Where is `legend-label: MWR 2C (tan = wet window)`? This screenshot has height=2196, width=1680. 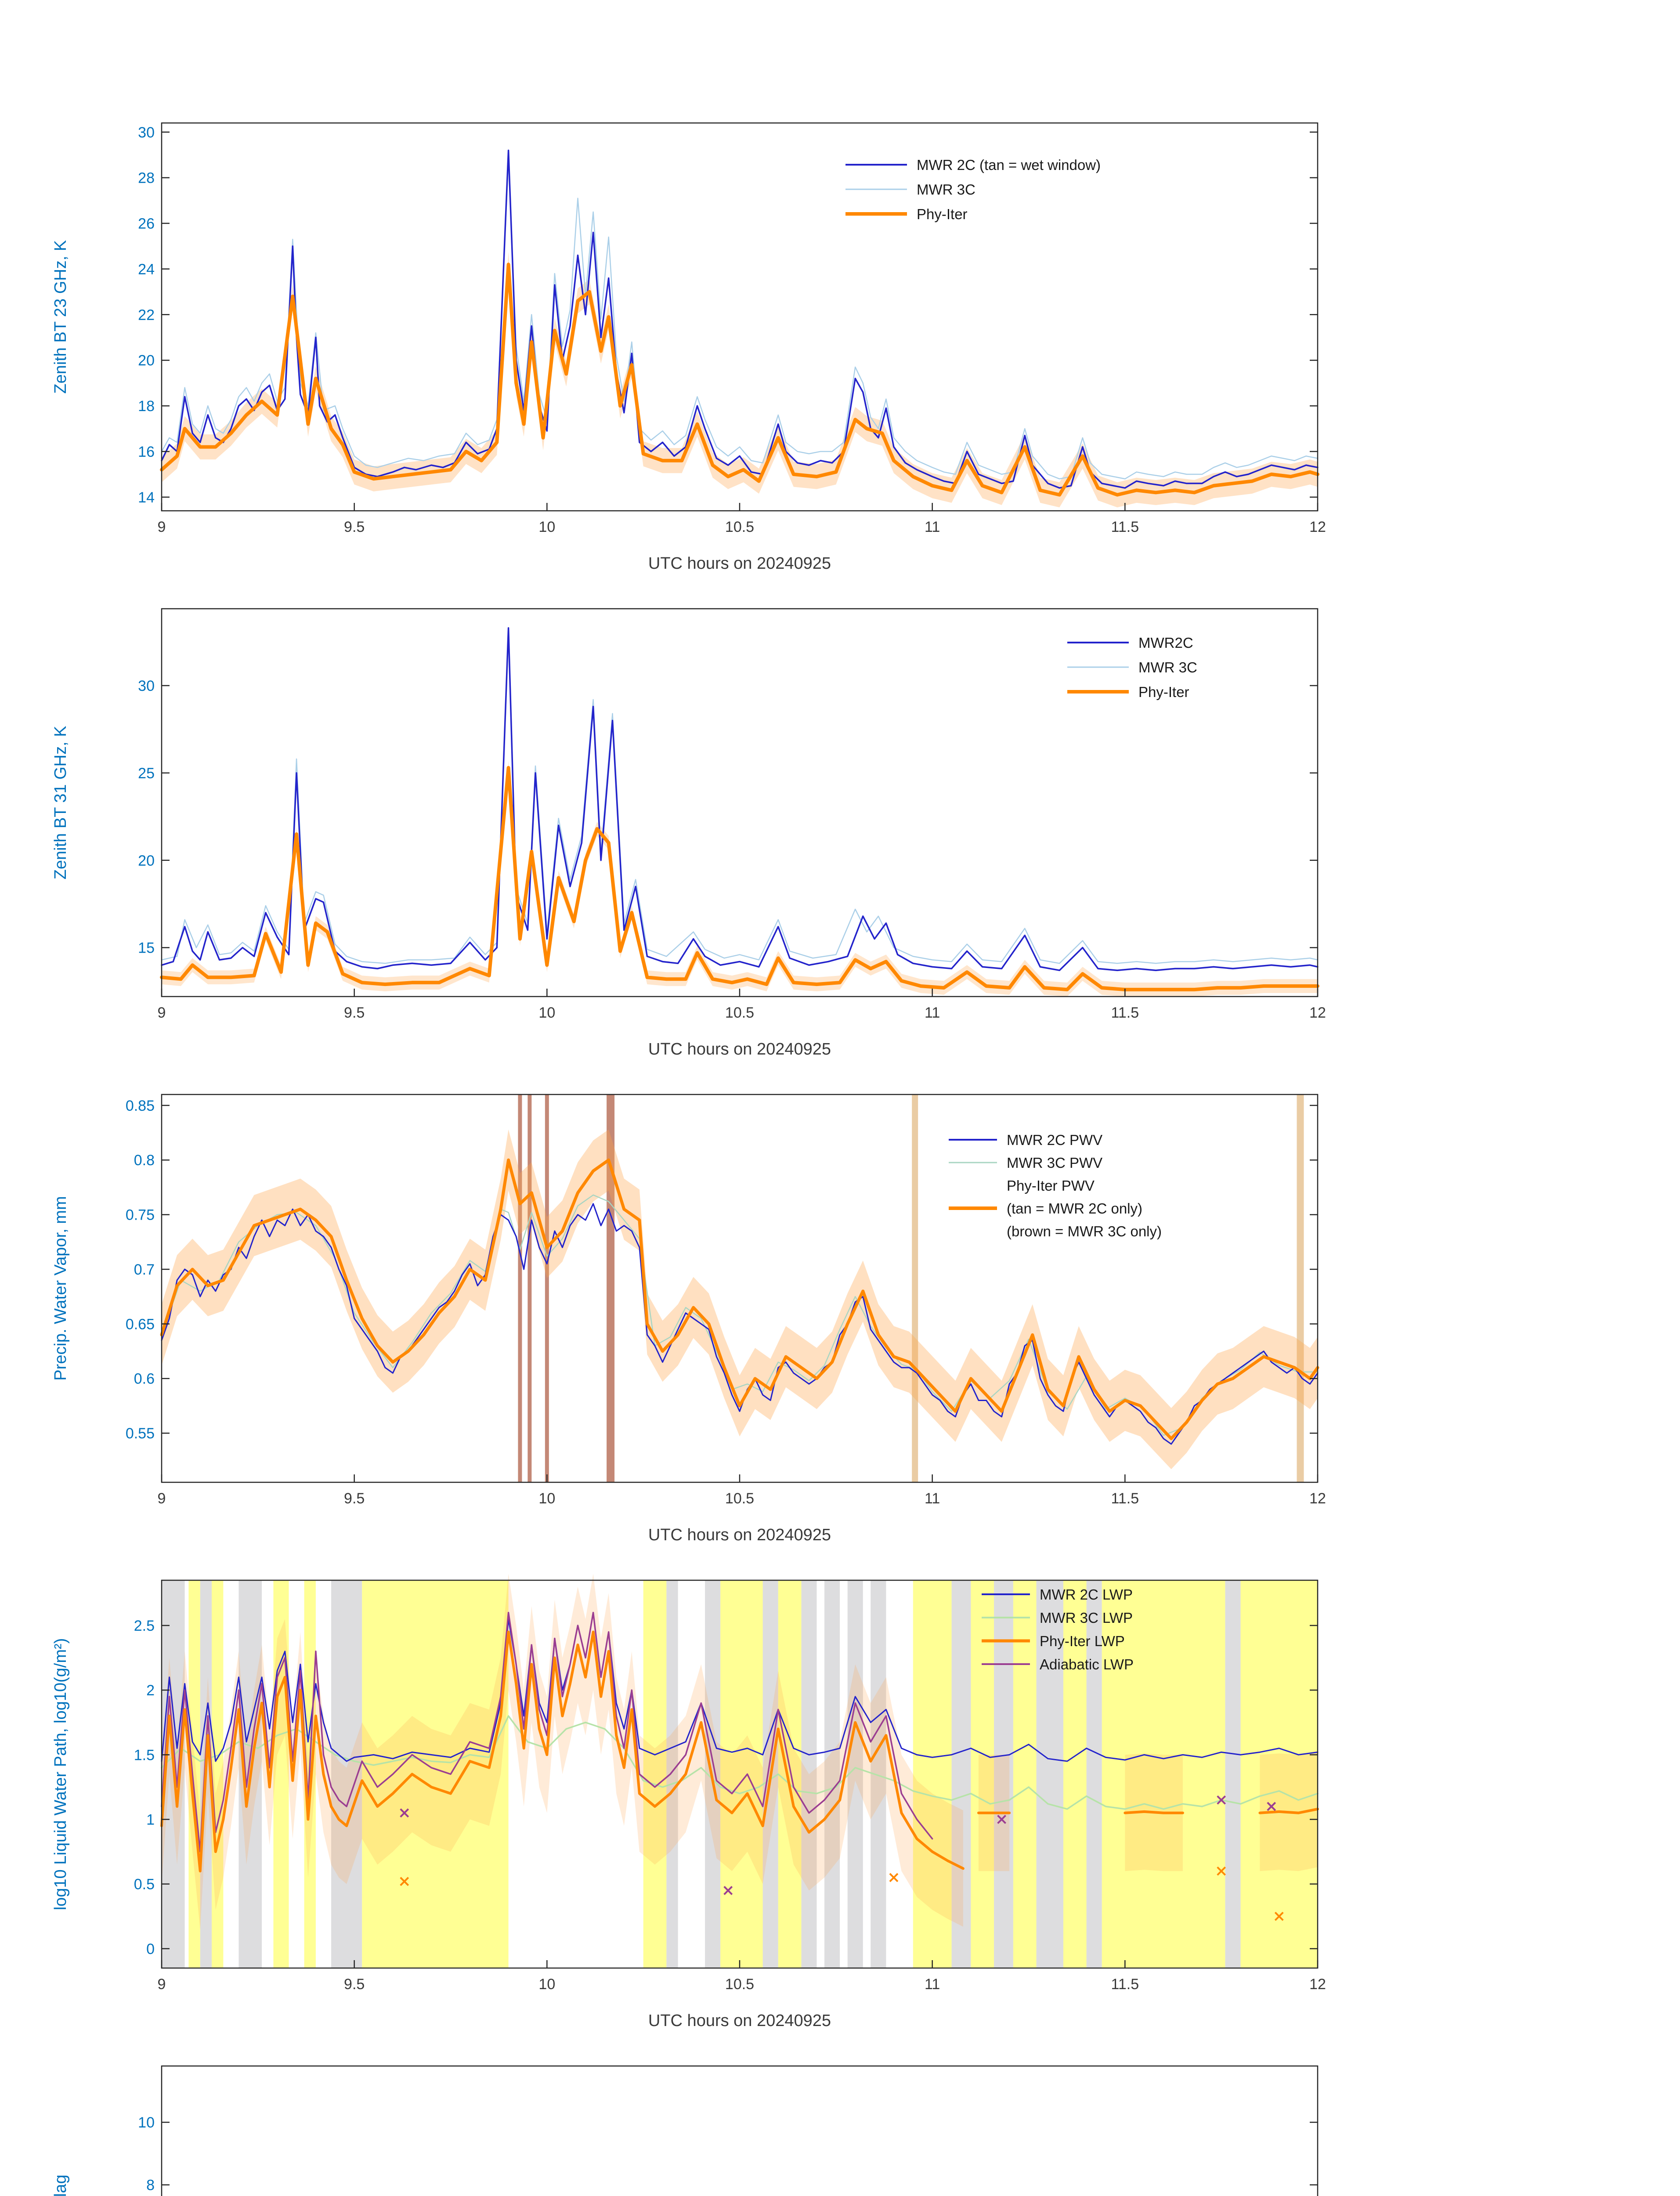 legend-label: MWR 2C (tan = wet window) is located at coordinates (1009, 165).